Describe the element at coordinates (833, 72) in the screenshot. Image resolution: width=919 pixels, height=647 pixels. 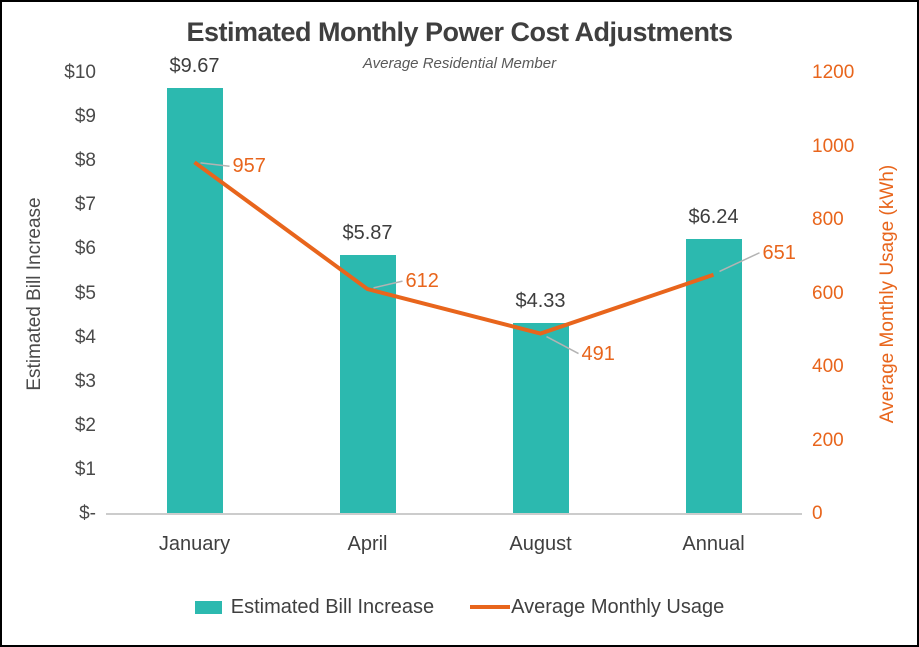
I see `right-axis-tick-label: 1200` at that location.